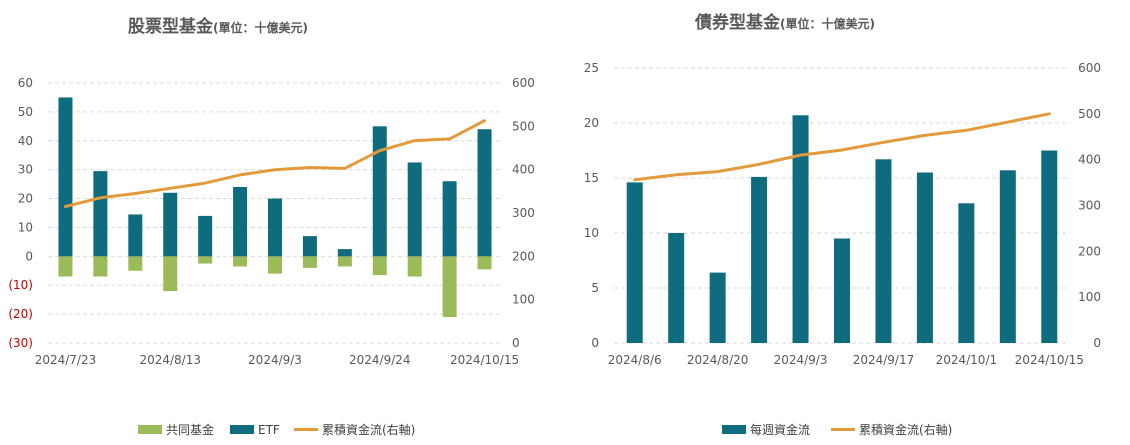  I want to click on equity-chart-subtitle: (單位：十億美元), so click(260, 27).